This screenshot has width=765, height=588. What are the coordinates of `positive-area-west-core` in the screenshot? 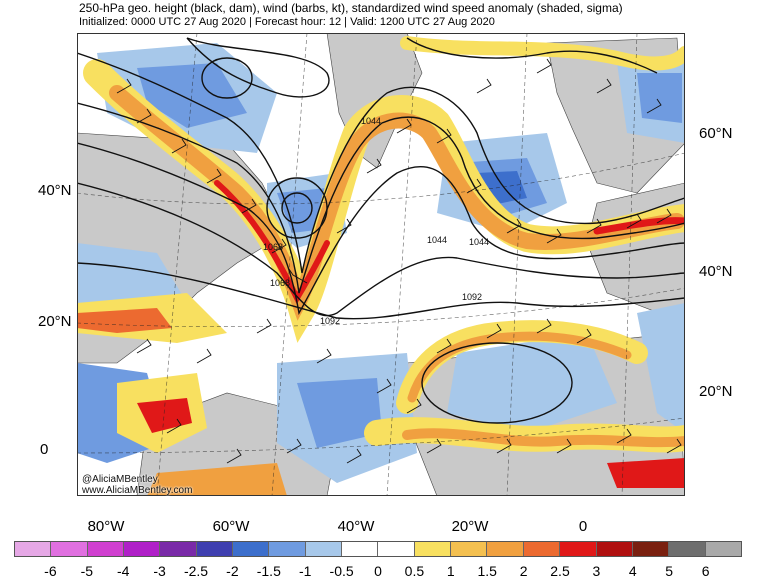 It's located at (124, 320).